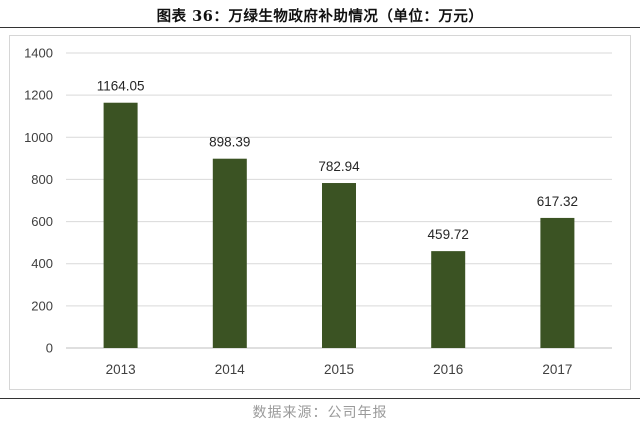  What do you see at coordinates (448, 234) in the screenshot?
I see `data-label: 459.72` at bounding box center [448, 234].